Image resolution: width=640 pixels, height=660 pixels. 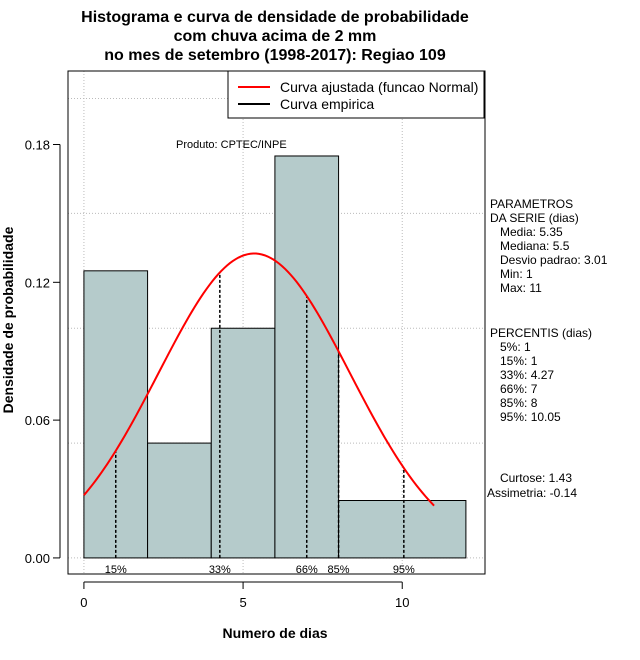 I want to click on legend-box, so click(x=356, y=94).